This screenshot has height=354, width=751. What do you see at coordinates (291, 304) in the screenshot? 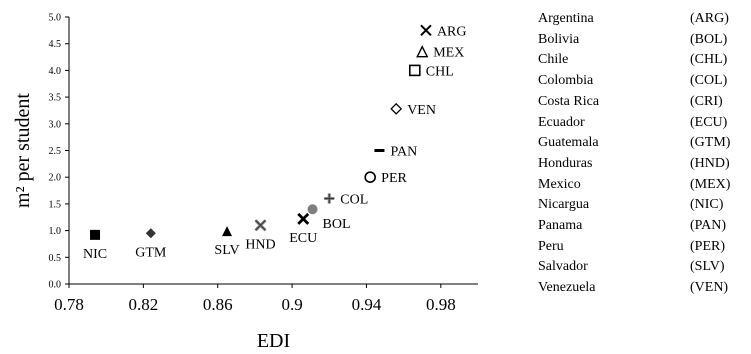
I see `x-tick-label: 0.9` at bounding box center [291, 304].